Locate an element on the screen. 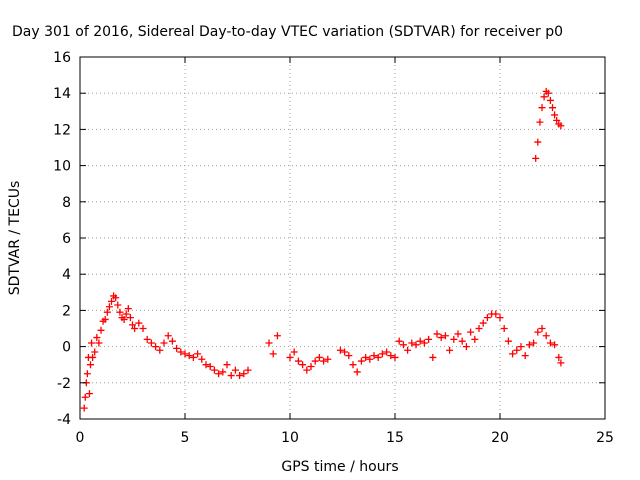 The width and height of the screenshot is (640, 480). x-tick-label: 0 is located at coordinates (80, 438).